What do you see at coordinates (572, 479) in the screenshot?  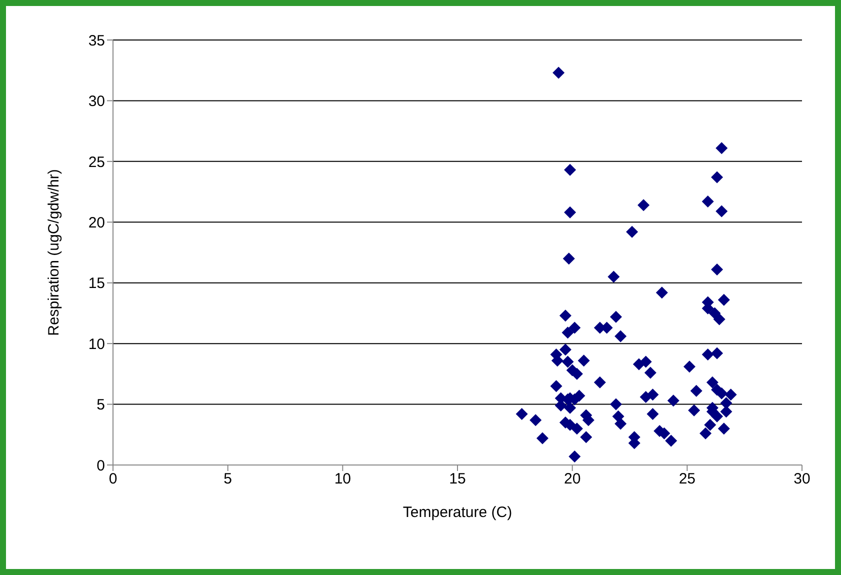 I see `x-tick-label: 20` at bounding box center [572, 479].